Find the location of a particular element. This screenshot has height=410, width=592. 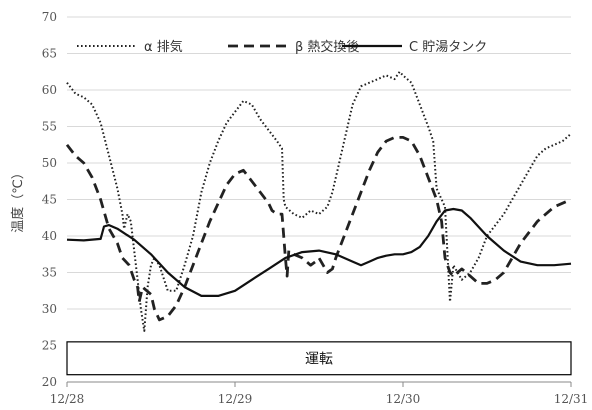

y-tick-label: 55 is located at coordinates (49, 127).